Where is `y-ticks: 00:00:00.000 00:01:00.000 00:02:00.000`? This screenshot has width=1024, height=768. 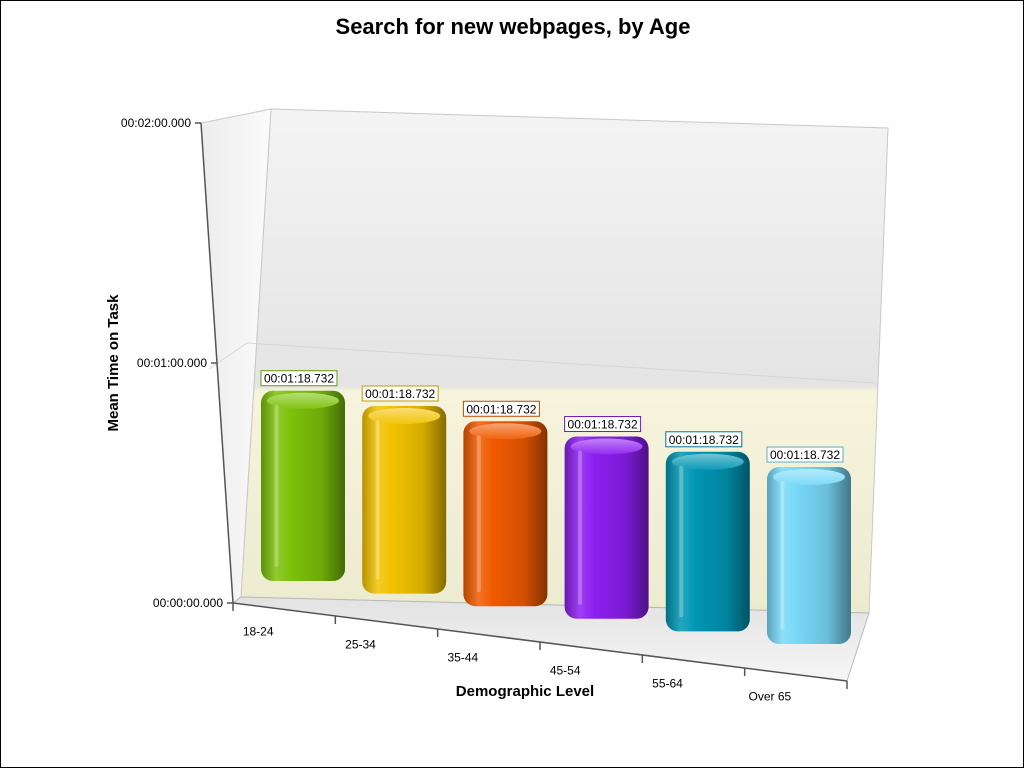
y-ticks: 00:00:00.000 00:01:00.000 00:02:00.000 is located at coordinates (177, 363).